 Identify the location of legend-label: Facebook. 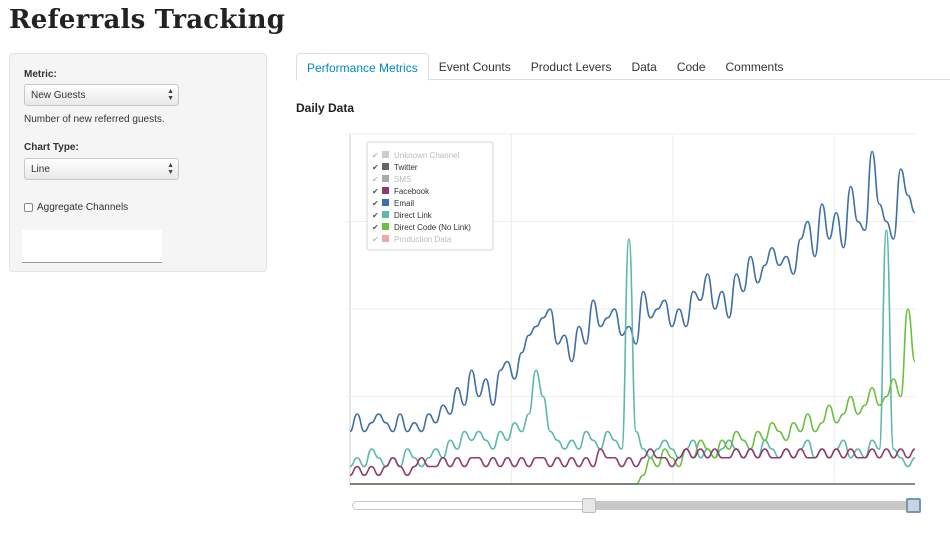
(412, 191).